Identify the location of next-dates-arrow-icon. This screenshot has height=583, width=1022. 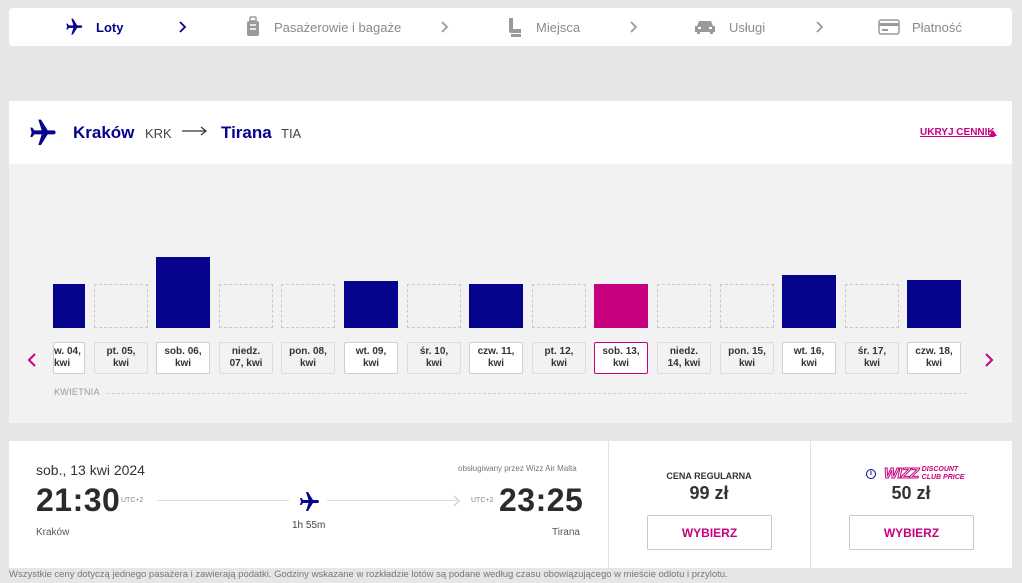
(989, 360).